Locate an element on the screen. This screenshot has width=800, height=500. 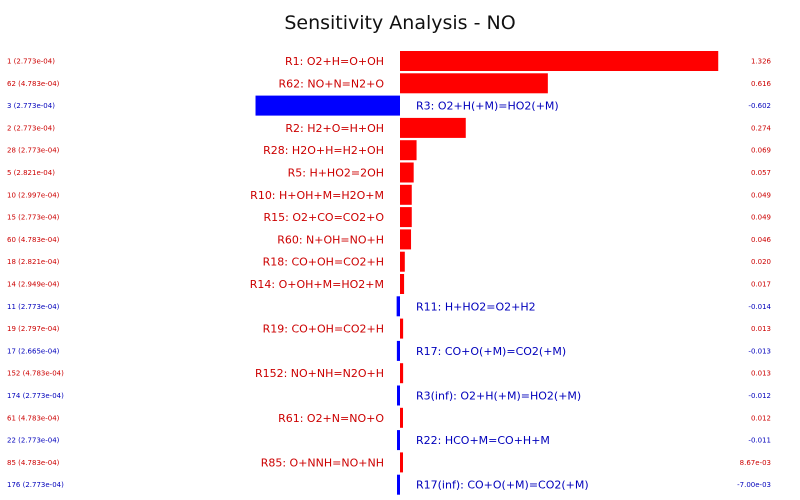
row-index-label: 11 (2.773e-04) is located at coordinates (33, 307).